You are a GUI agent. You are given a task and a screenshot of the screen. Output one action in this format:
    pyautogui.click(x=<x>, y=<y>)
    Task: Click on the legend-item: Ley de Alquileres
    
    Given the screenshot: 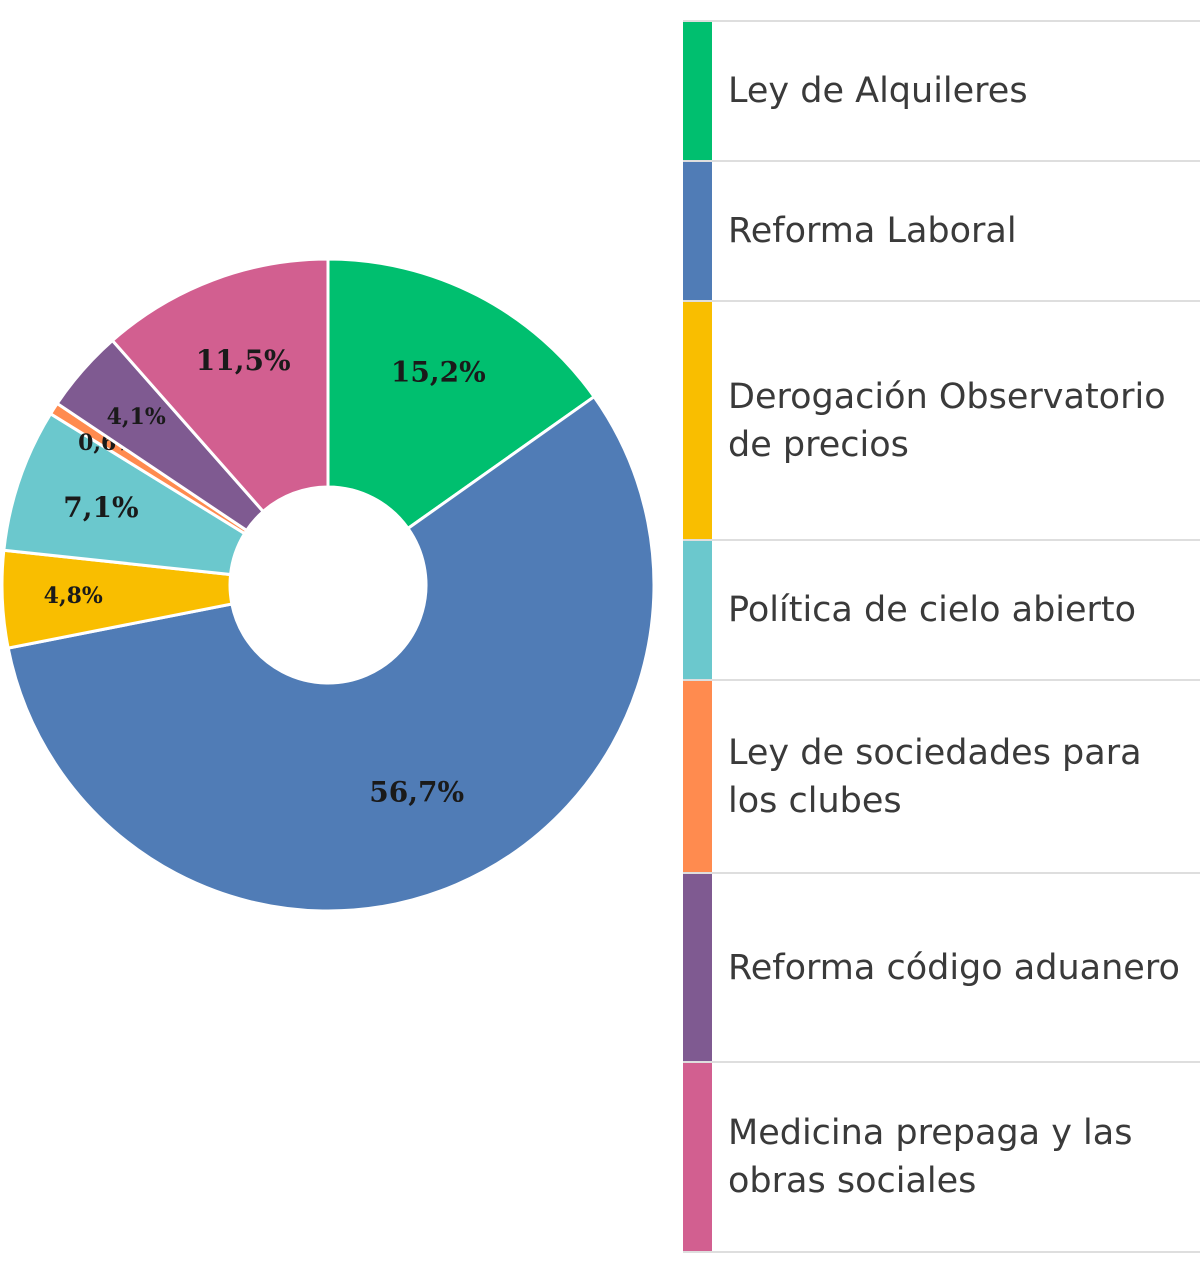 What is the action you would take?
    pyautogui.click(x=941, y=90)
    